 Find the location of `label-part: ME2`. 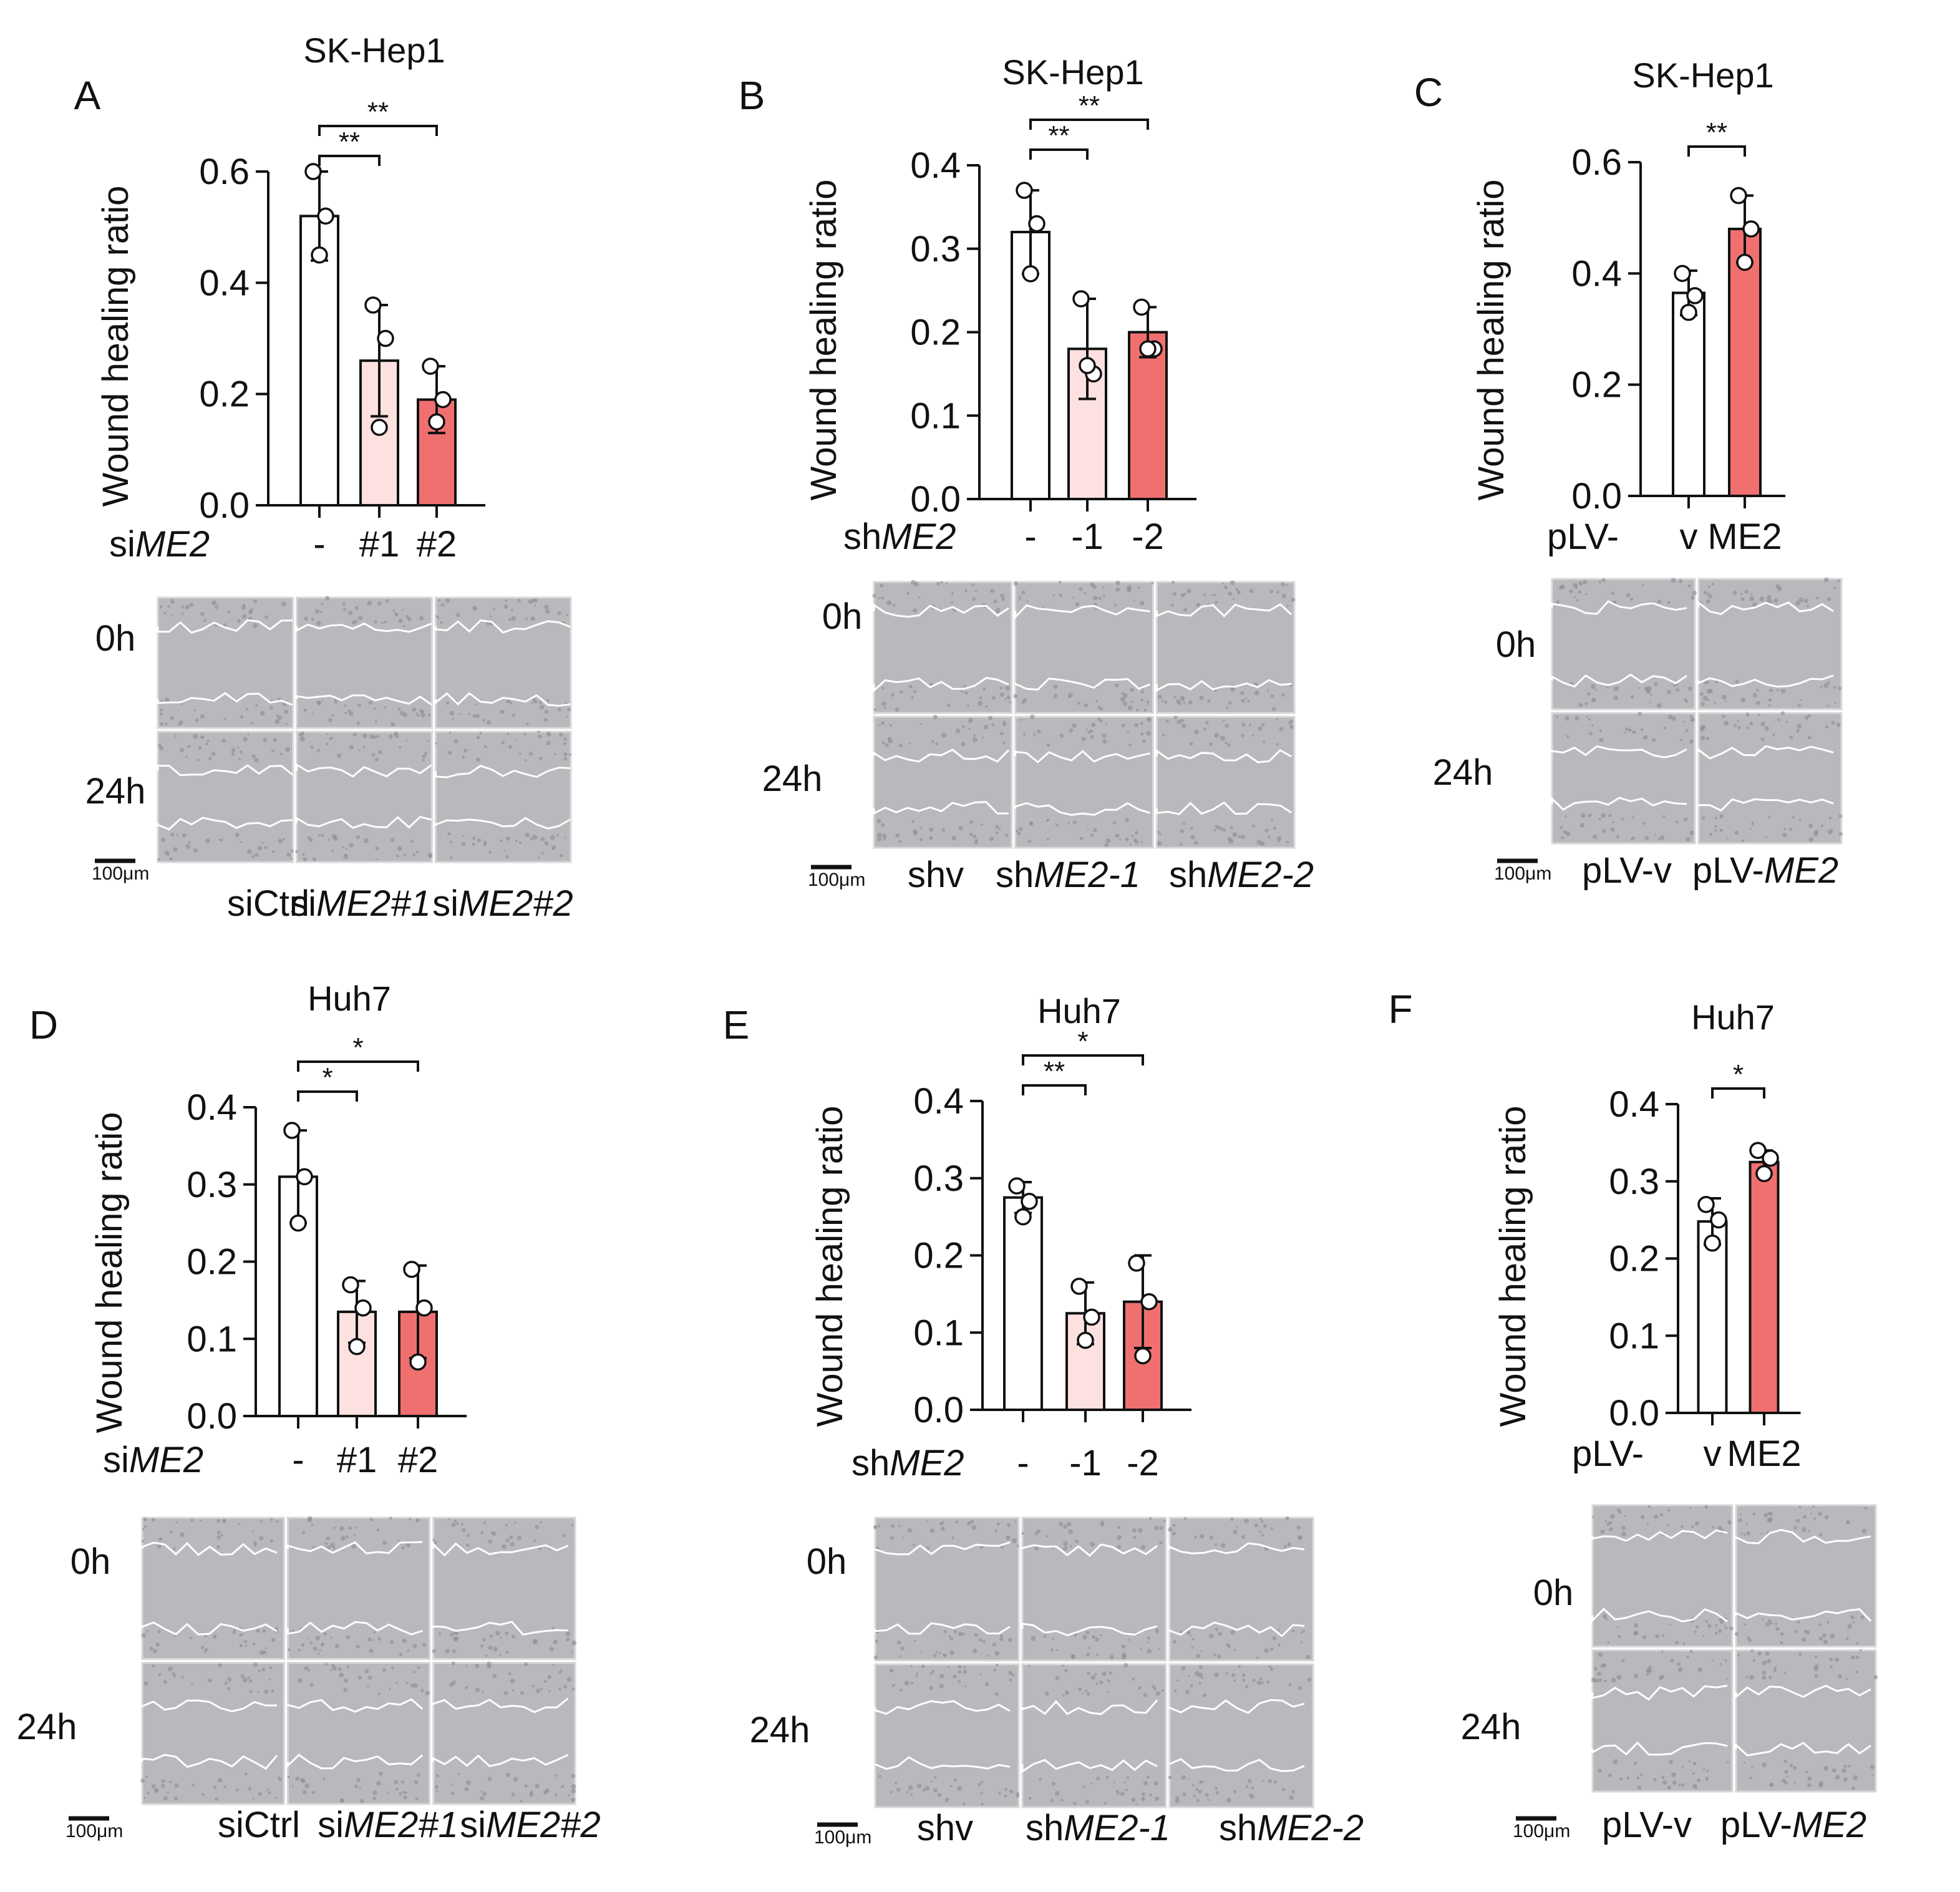

label-part: ME2 is located at coordinates (927, 1463).